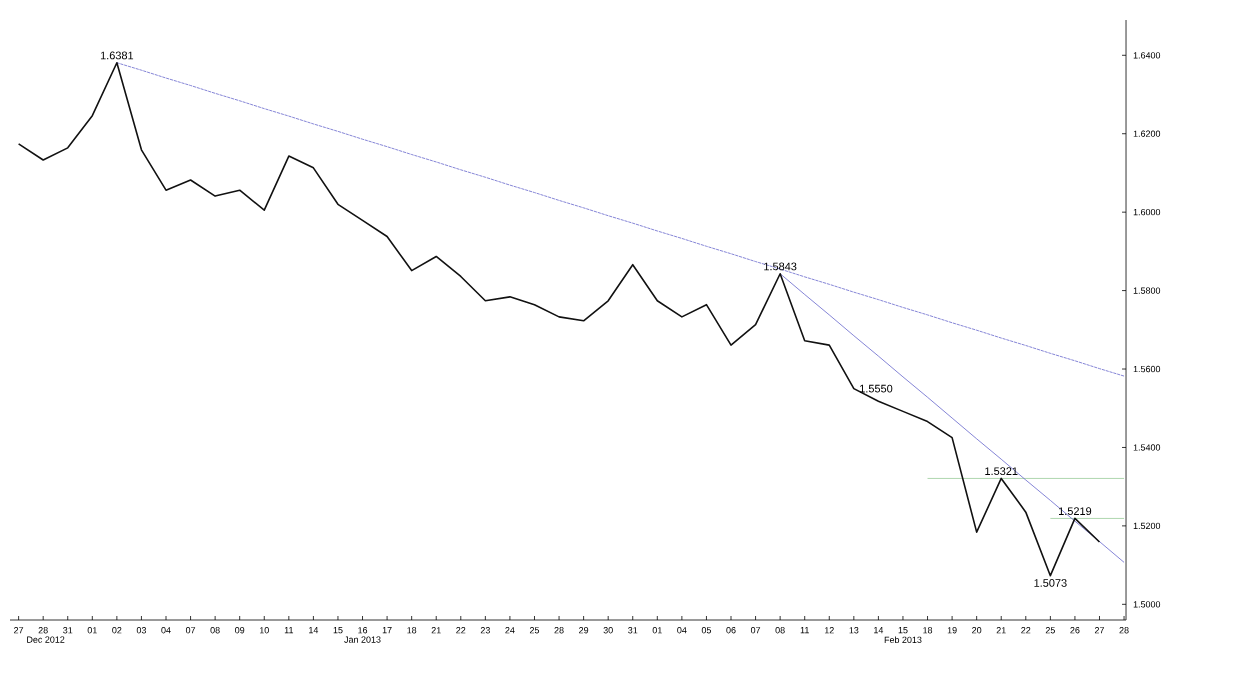  I want to click on line-series, so click(952, 418).